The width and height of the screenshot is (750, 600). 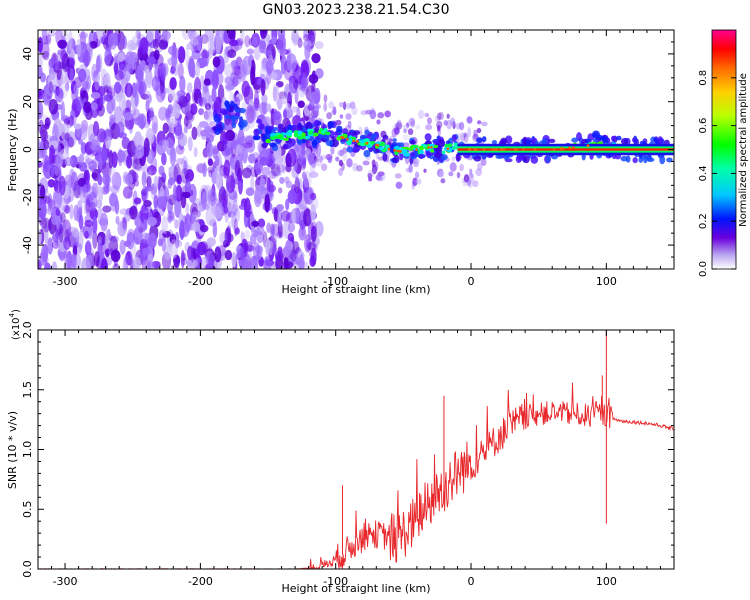 What do you see at coordinates (471, 581) in the screenshot?
I see `x-tick-label: 0` at bounding box center [471, 581].